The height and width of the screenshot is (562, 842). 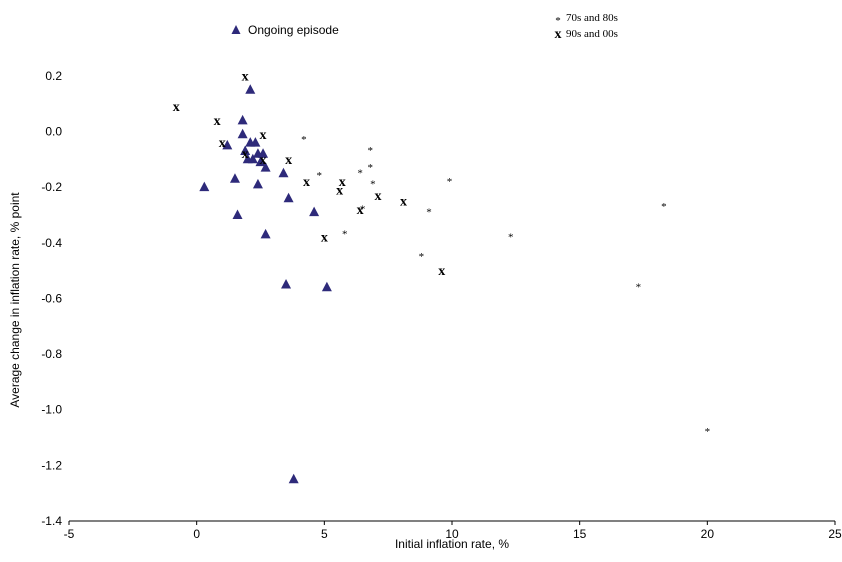 I want to click on legend-triangle-icon, so click(x=236, y=29).